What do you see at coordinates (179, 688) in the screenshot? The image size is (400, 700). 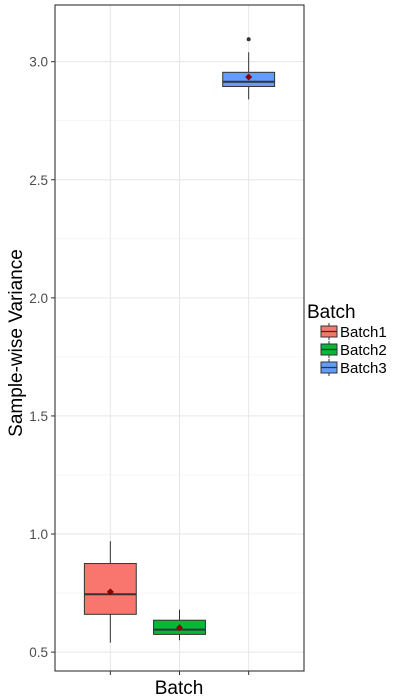 I see `x-axis-title: Batch` at bounding box center [179, 688].